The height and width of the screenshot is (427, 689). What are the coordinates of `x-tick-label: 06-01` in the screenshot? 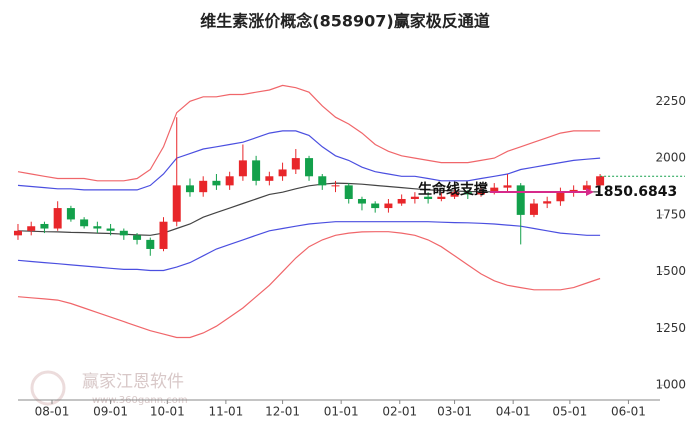 It's located at (628, 412).